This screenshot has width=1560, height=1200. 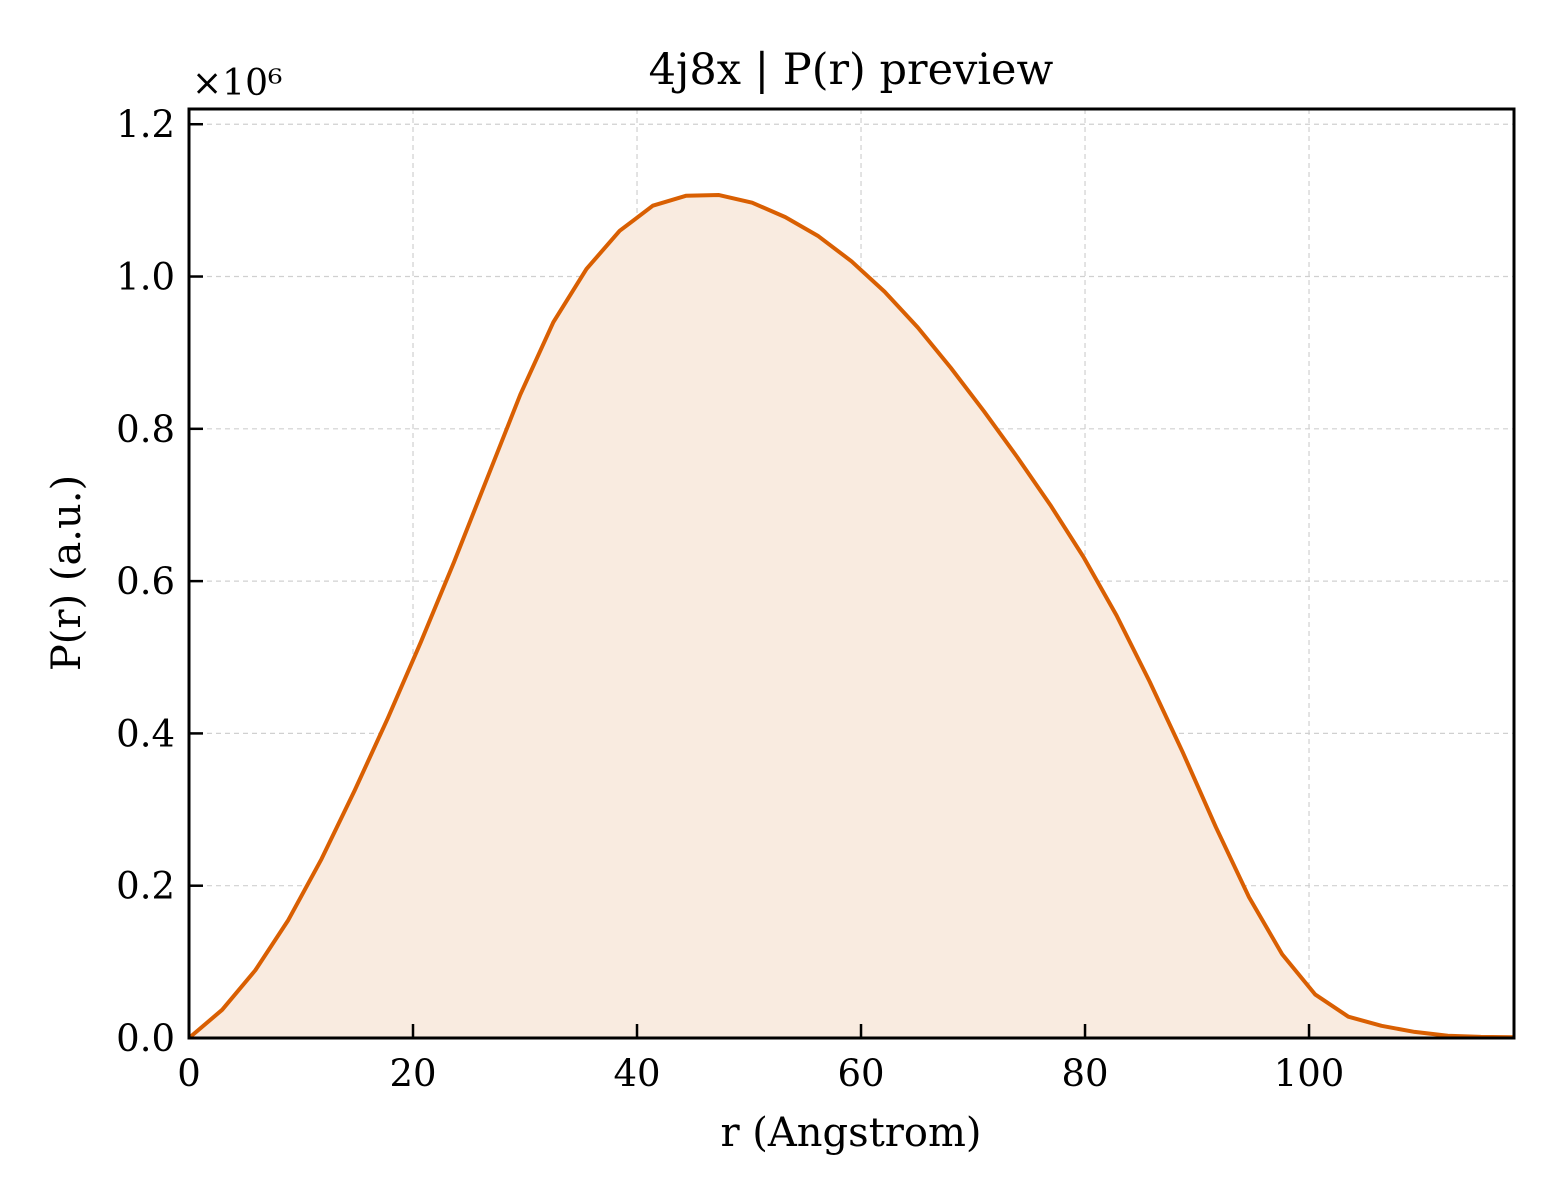 I want to click on y-tick-label: 0.0, so click(x=145, y=1038).